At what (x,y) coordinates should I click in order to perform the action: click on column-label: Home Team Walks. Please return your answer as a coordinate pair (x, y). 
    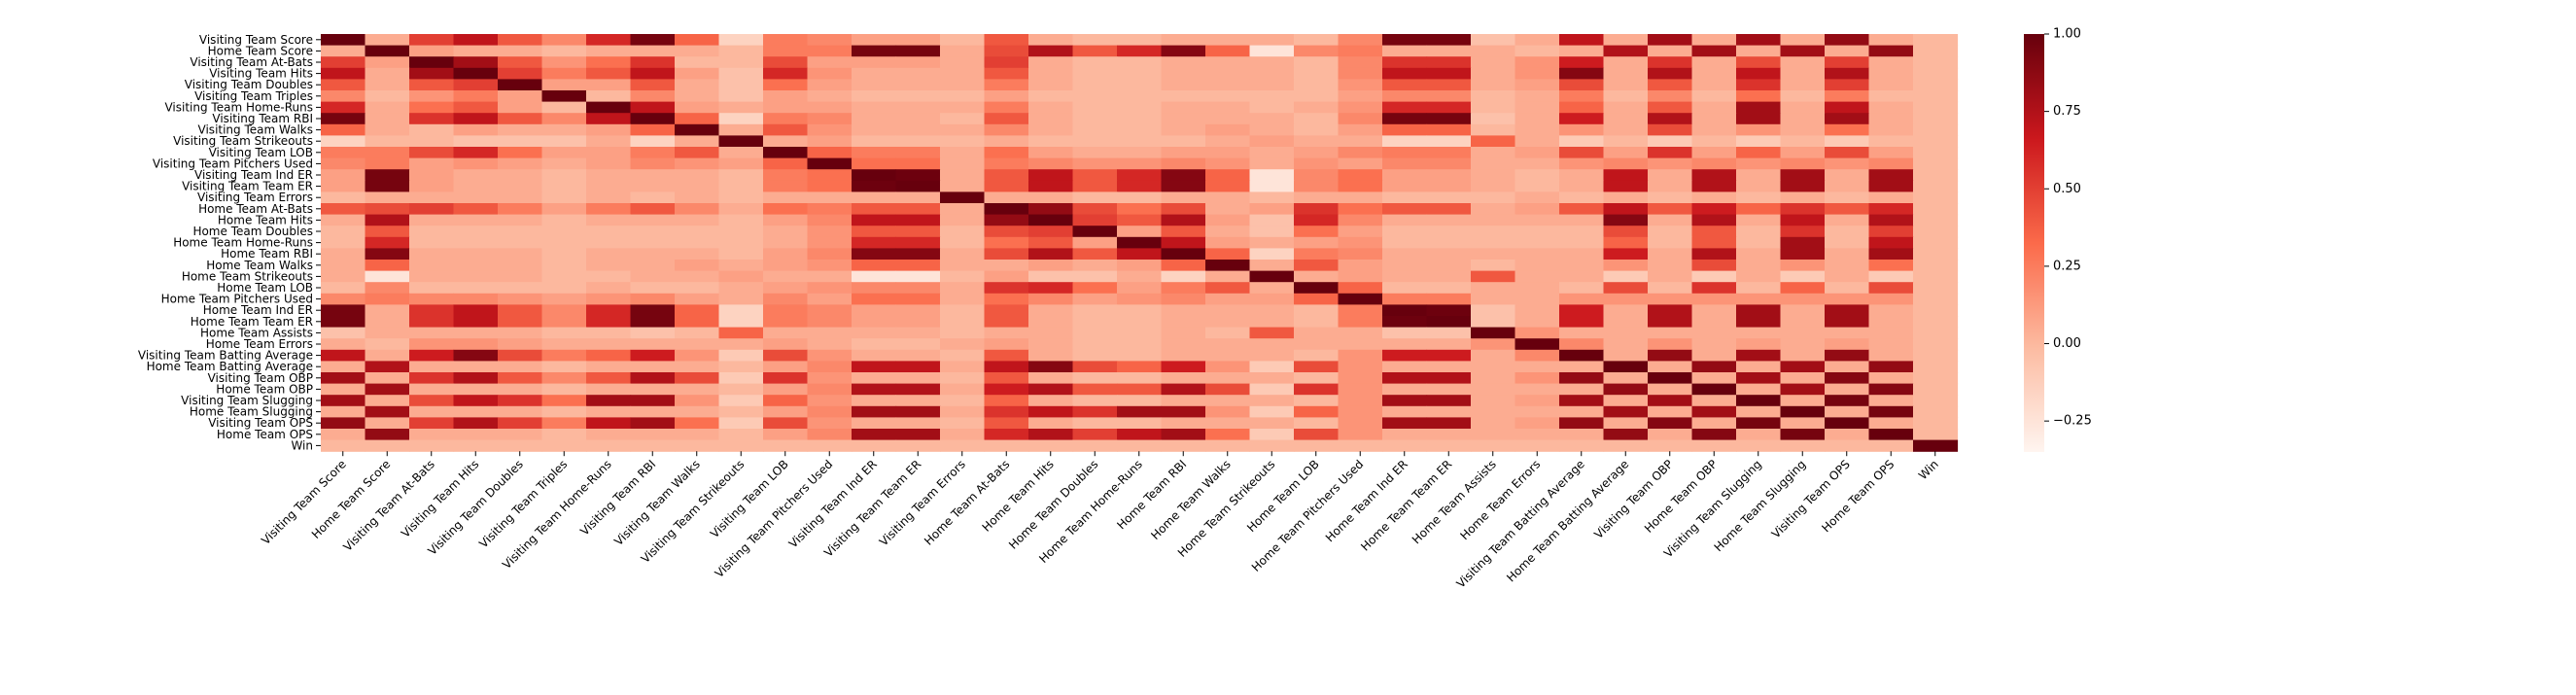
    Looking at the image, I should click on (1191, 500).